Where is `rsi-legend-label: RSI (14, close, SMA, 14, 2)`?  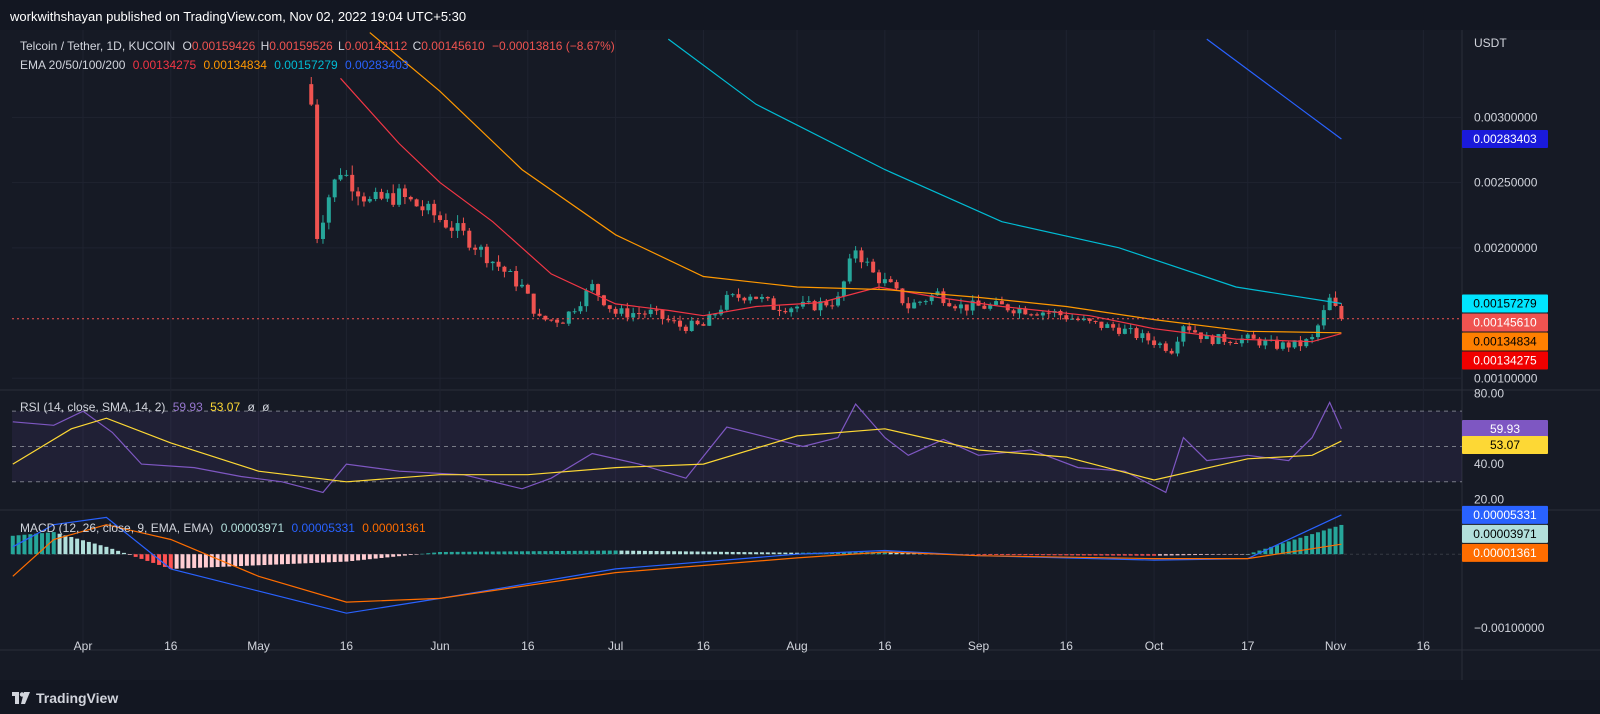 rsi-legend-label: RSI (14, close, SMA, 14, 2) is located at coordinates (93, 407).